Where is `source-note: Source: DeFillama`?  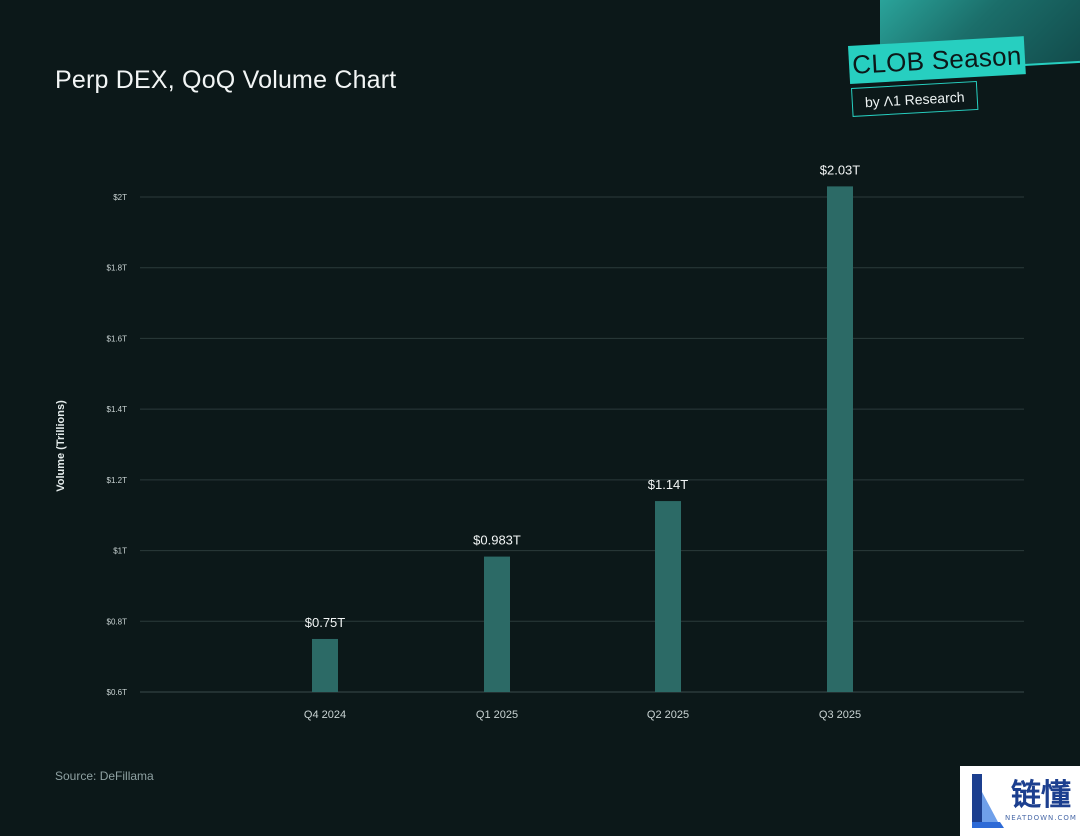 source-note: Source: DeFillama is located at coordinates (104, 776).